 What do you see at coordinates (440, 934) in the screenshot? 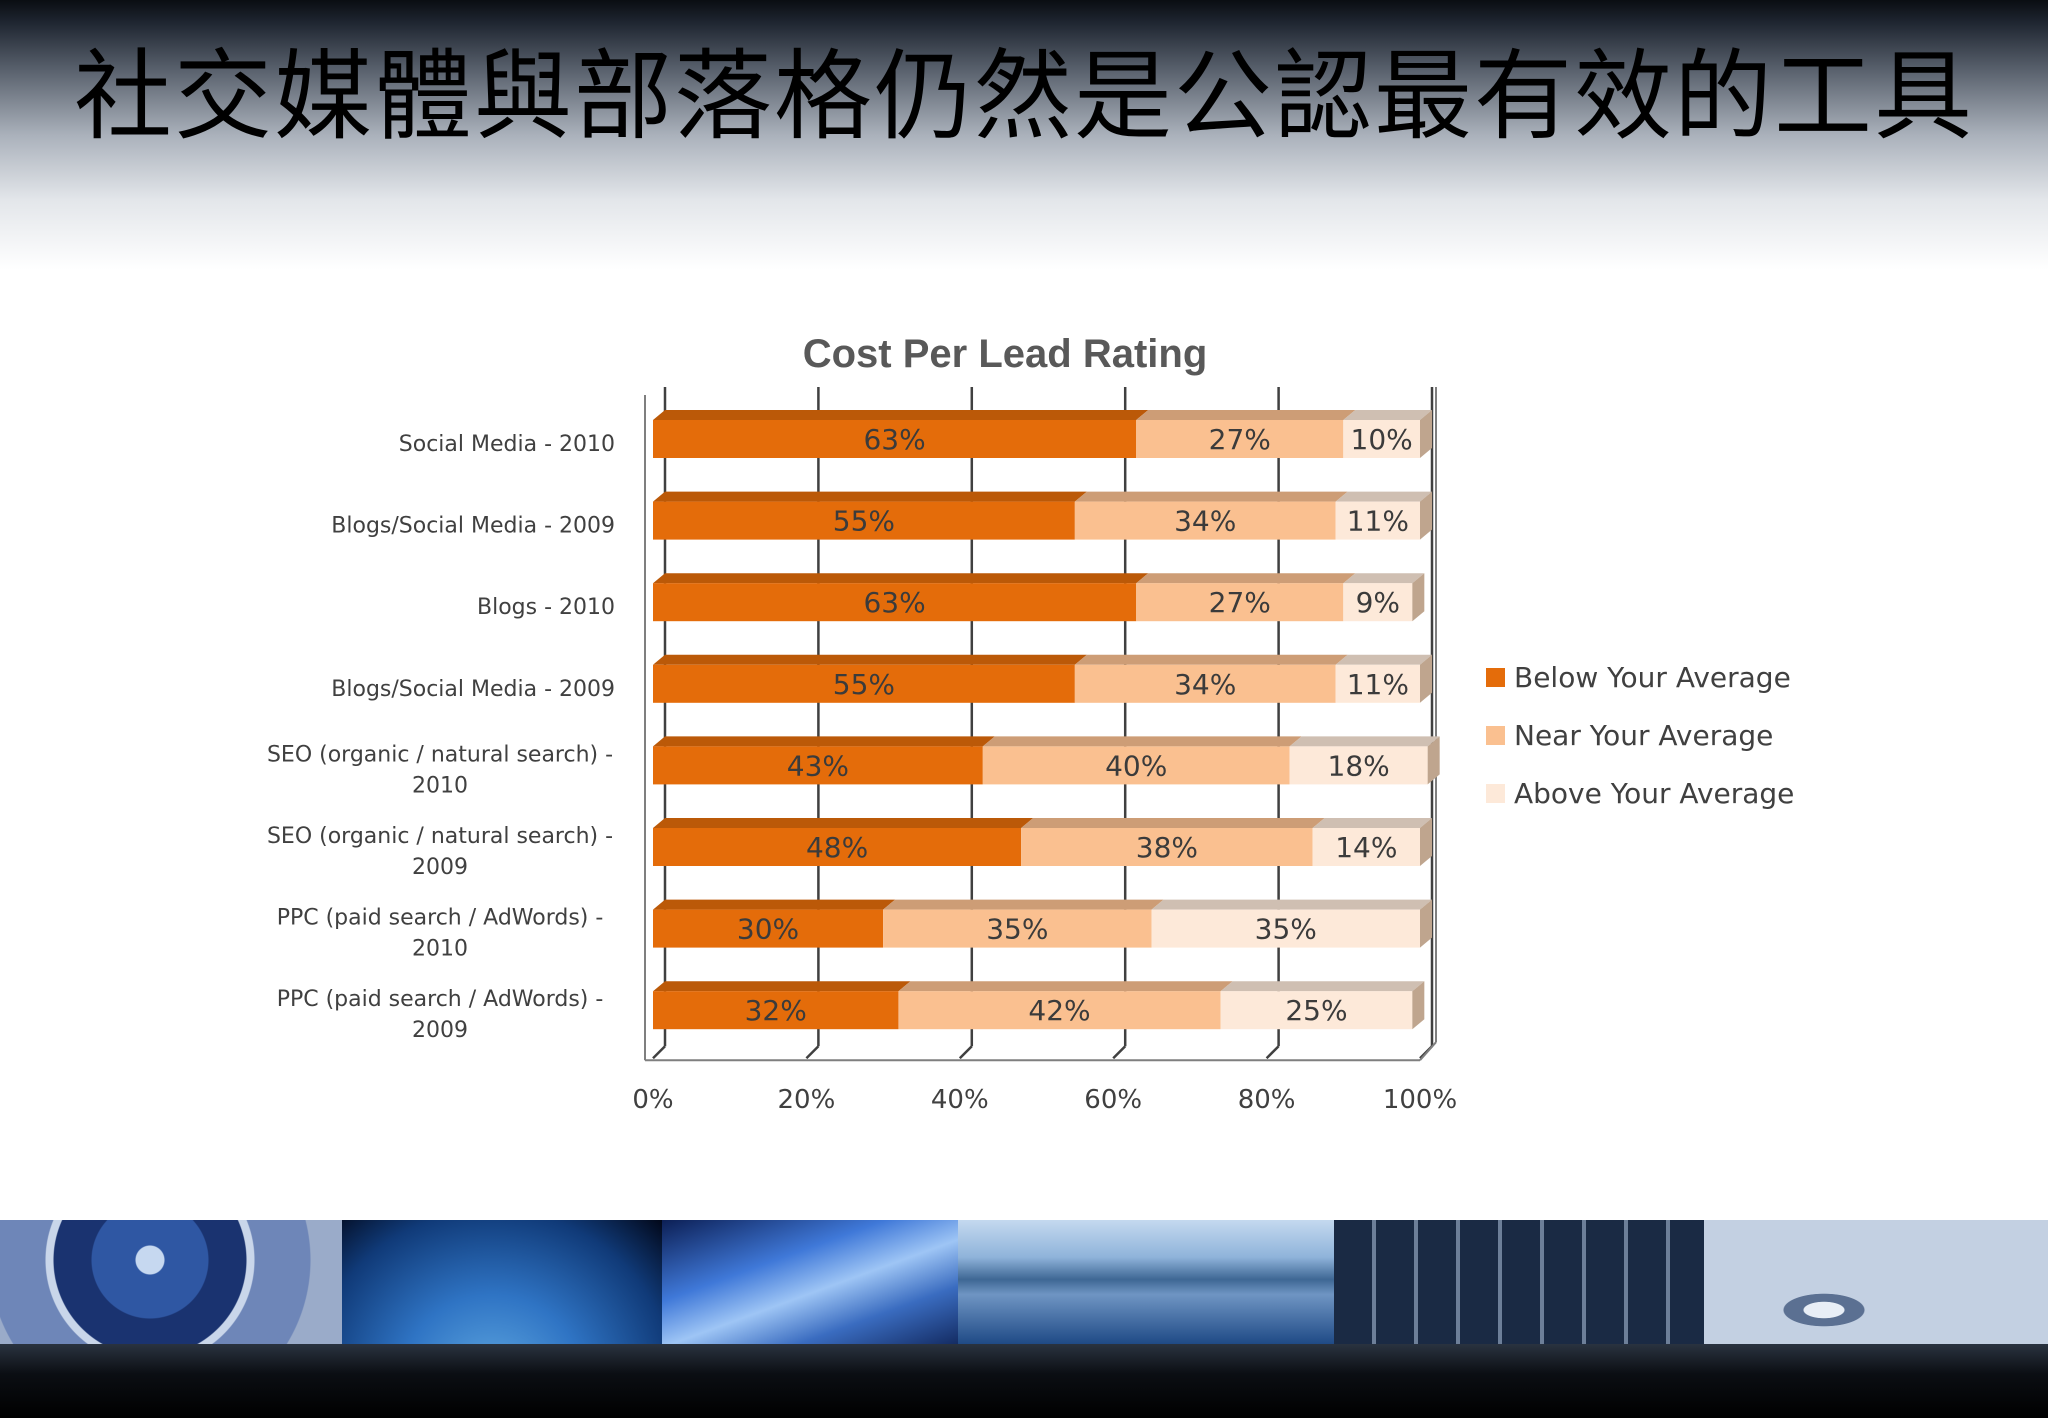
I see `category-label: PPC (paid search / AdWords) - 2010` at bounding box center [440, 934].